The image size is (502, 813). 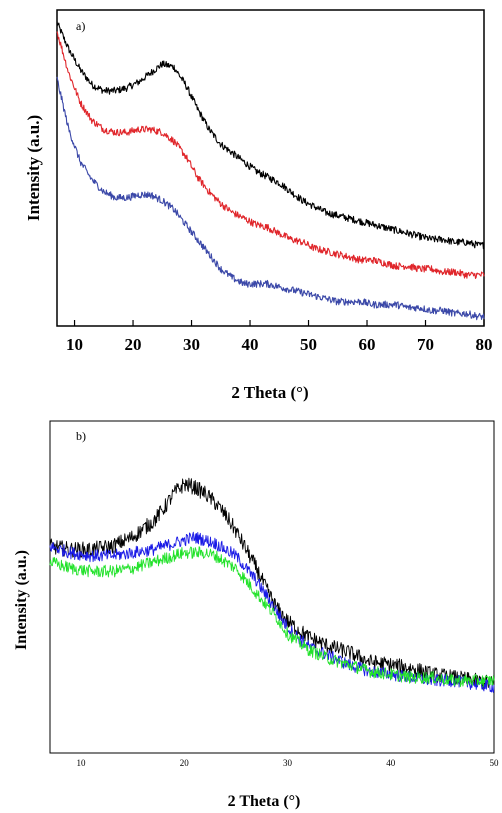 What do you see at coordinates (484, 344) in the screenshot?
I see `xtick-label: 80` at bounding box center [484, 344].